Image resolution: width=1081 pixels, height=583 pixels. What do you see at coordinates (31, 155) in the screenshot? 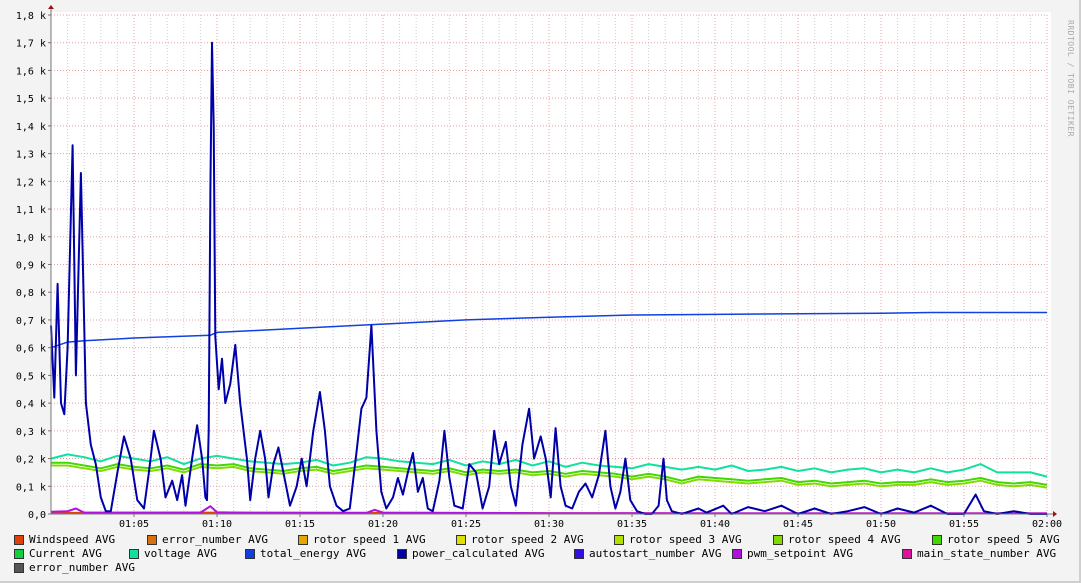
I see `y-tick-label: 1,3 k` at bounding box center [31, 155].